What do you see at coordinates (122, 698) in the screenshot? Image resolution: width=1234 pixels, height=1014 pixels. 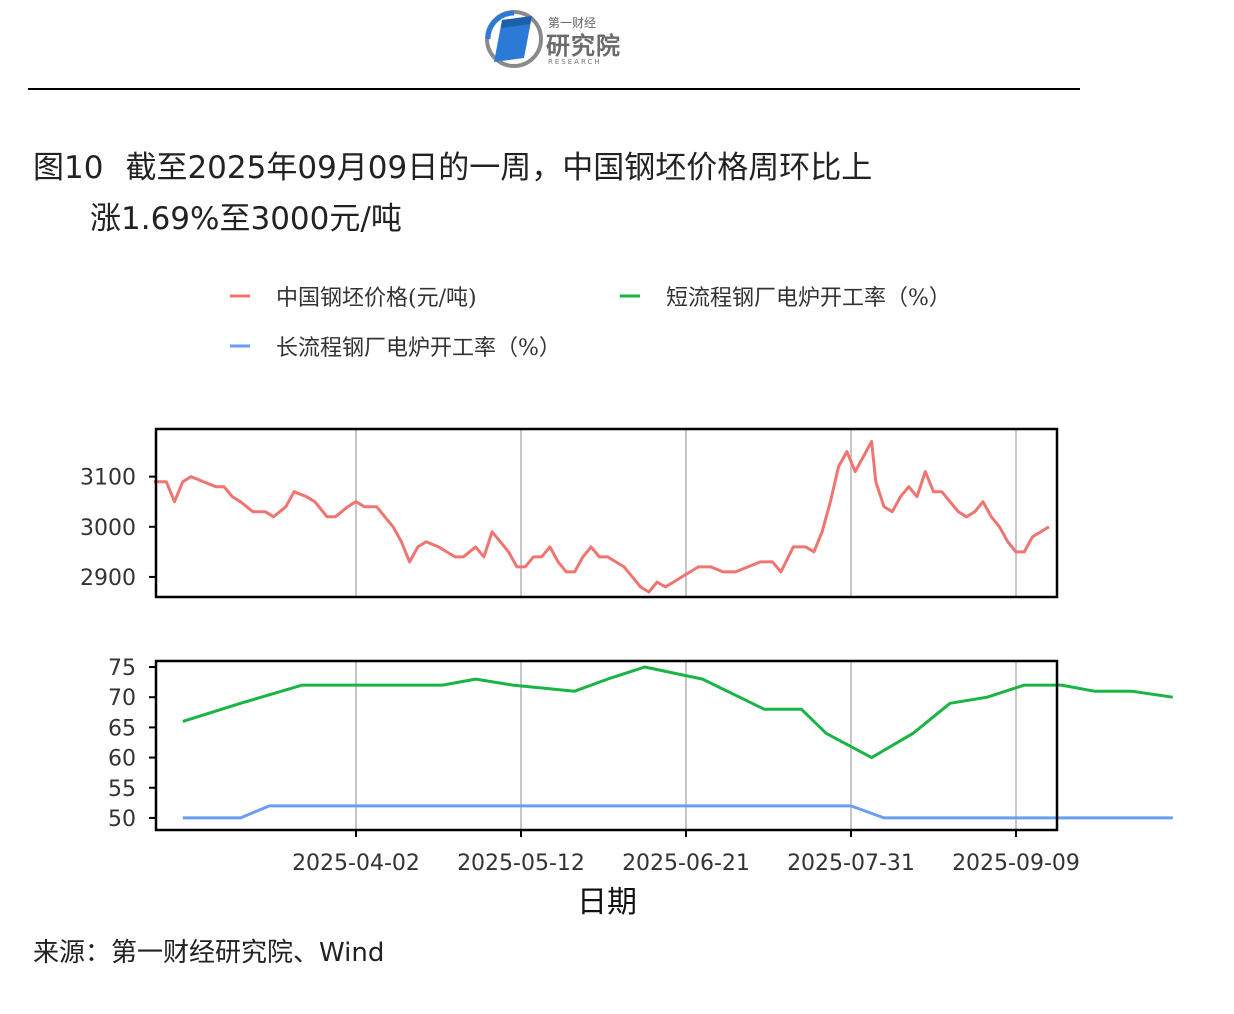 I see `panel1-ytick-label-4: 70` at bounding box center [122, 698].